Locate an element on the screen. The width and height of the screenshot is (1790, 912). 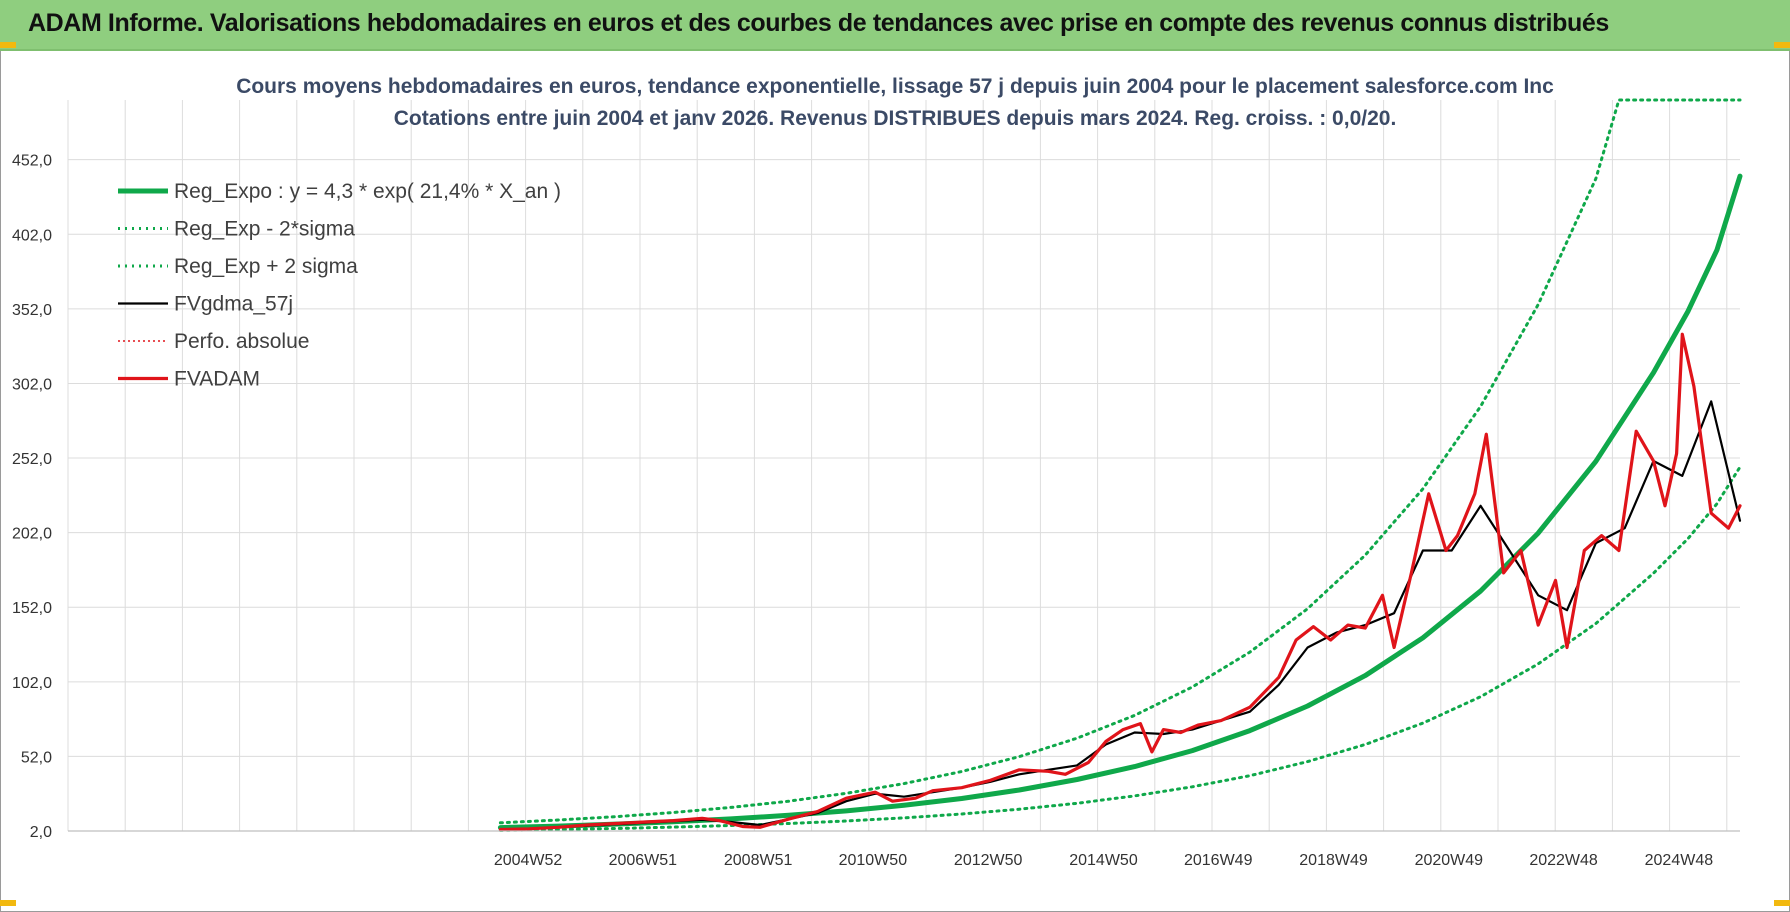
legend-label: Perfo. absolue is located at coordinates (241, 341).